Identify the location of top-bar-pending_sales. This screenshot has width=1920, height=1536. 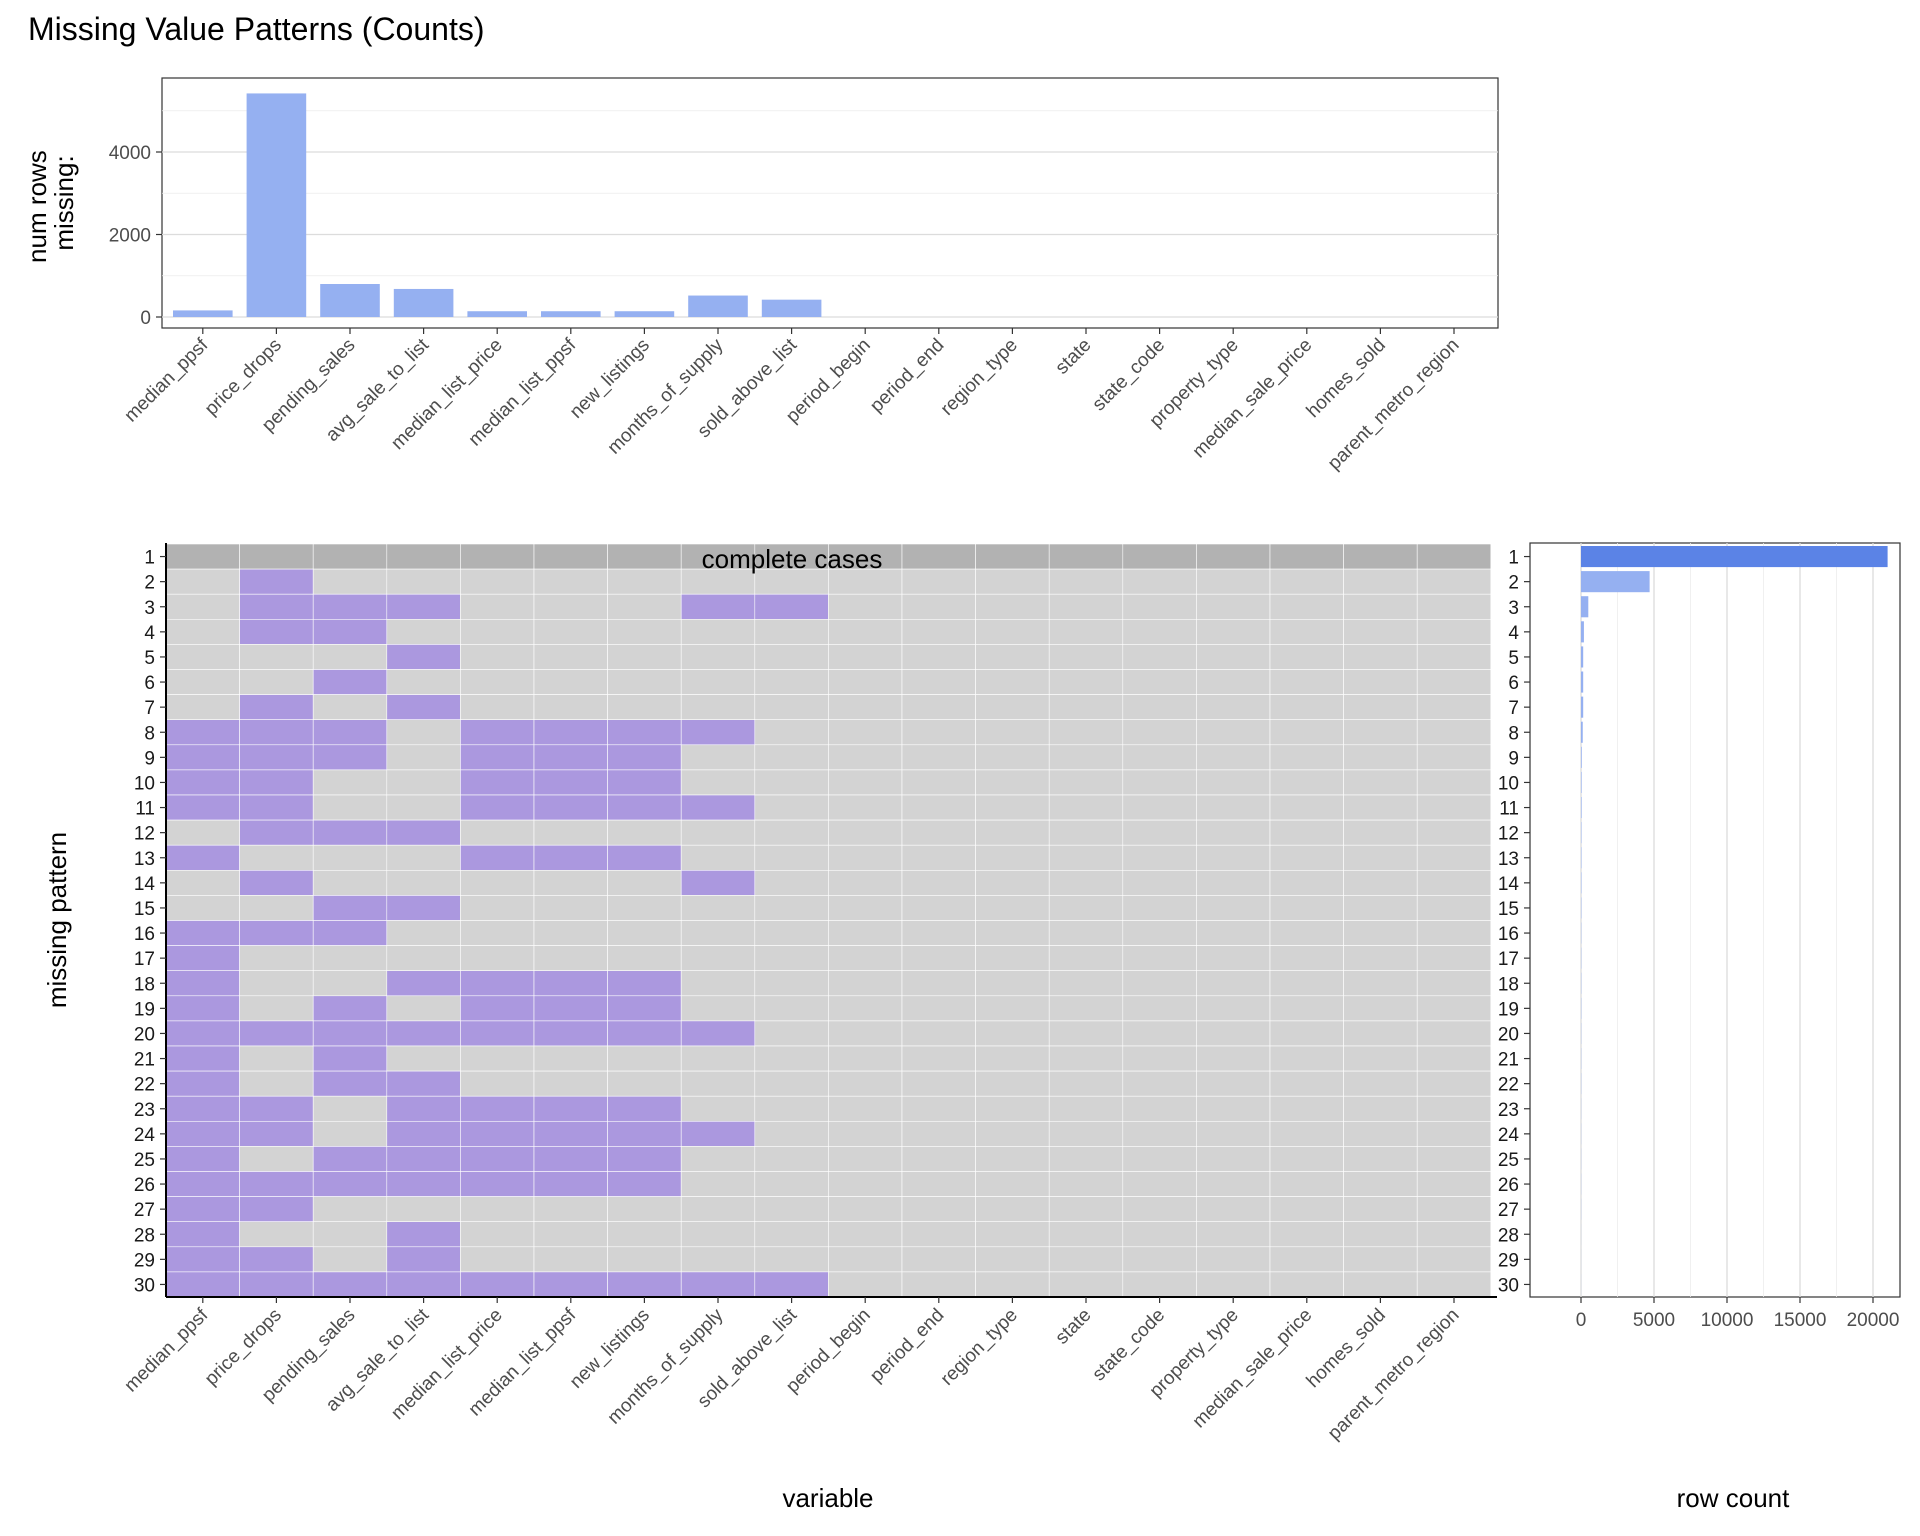
(350, 300).